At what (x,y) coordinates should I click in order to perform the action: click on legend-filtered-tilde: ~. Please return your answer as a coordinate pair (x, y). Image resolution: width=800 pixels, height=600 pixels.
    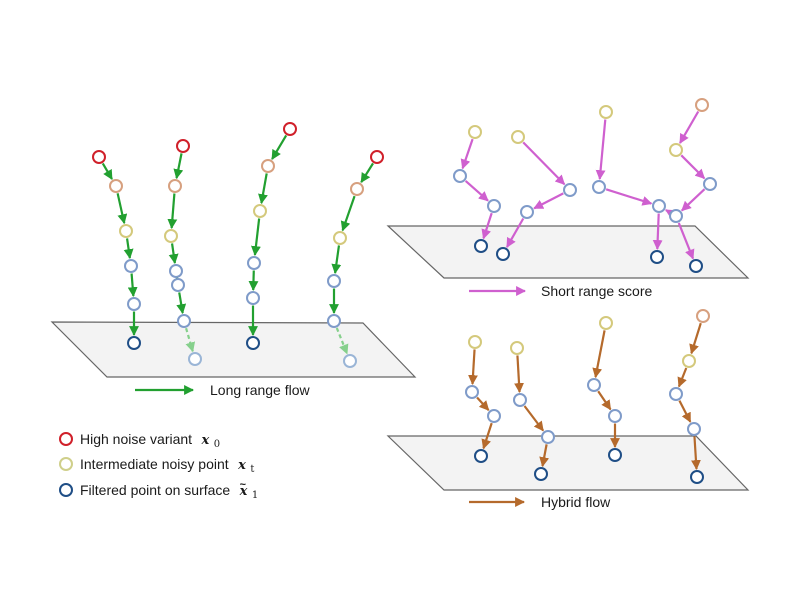
    Looking at the image, I should click on (243, 485).